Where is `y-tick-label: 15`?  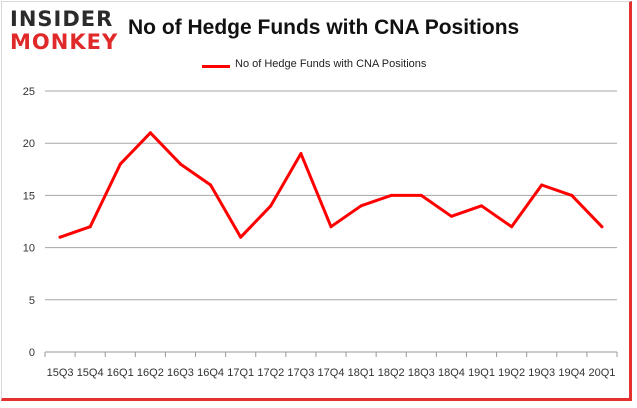
y-tick-label: 15 is located at coordinates (29, 196).